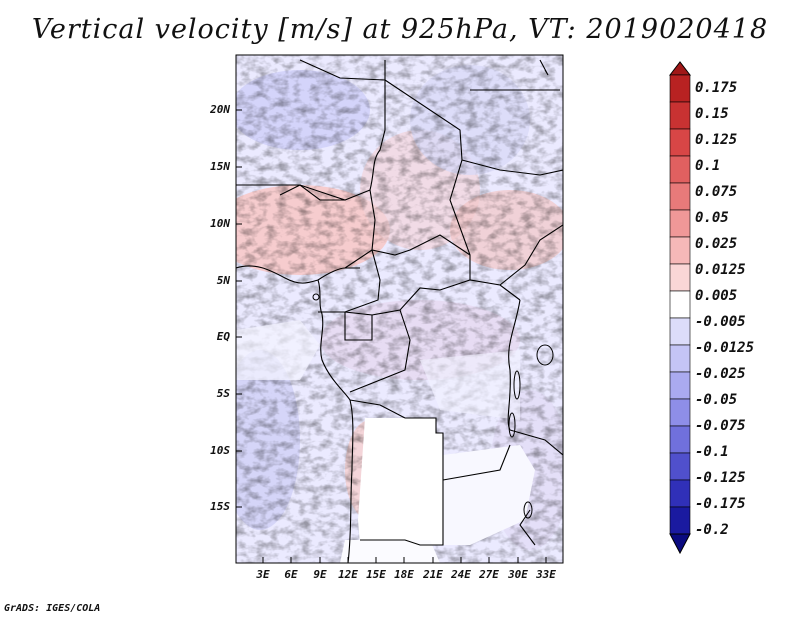  I want to click on x-tick-label: 30E, so click(518, 574).